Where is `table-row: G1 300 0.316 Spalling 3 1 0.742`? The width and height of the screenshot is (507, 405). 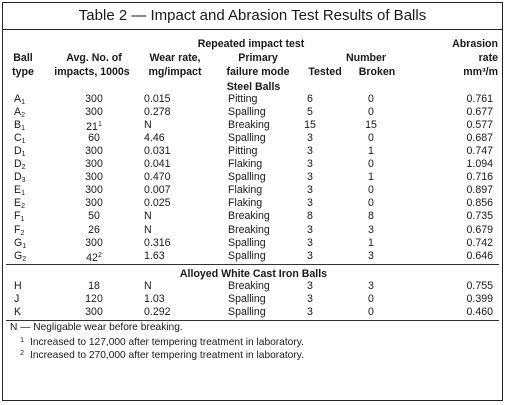
table-row: G1 300 0.316 Spalling 3 1 0.742 is located at coordinates (253, 243).